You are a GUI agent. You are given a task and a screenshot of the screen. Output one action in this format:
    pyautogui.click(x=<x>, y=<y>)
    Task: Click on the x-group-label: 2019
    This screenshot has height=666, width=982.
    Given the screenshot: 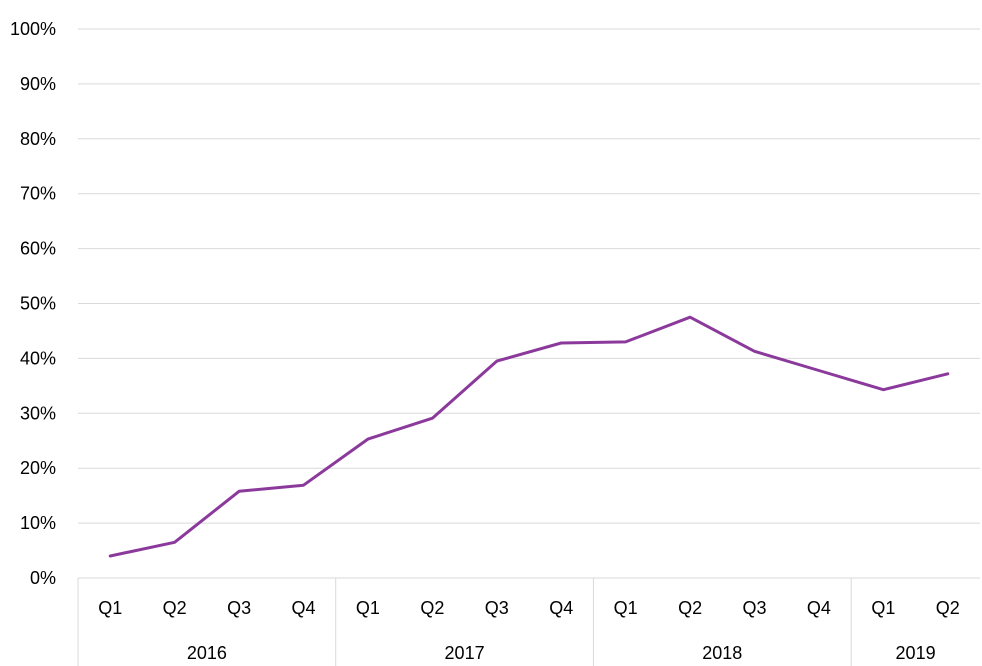 What is the action you would take?
    pyautogui.click(x=916, y=653)
    